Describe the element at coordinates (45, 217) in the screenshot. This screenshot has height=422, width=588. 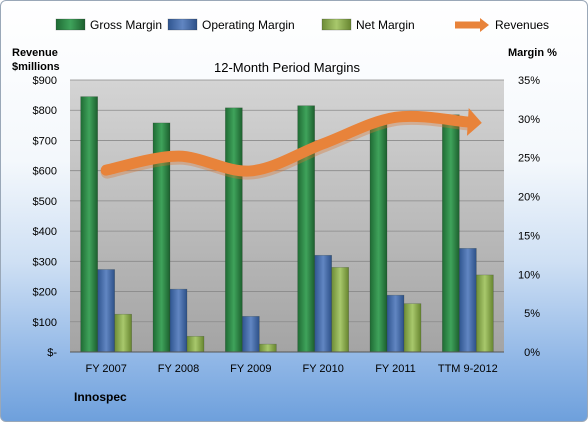
I see `left-axis-ticks: $- $100 $200 $300 $400 $500 $600 $700 $800 $900` at that location.